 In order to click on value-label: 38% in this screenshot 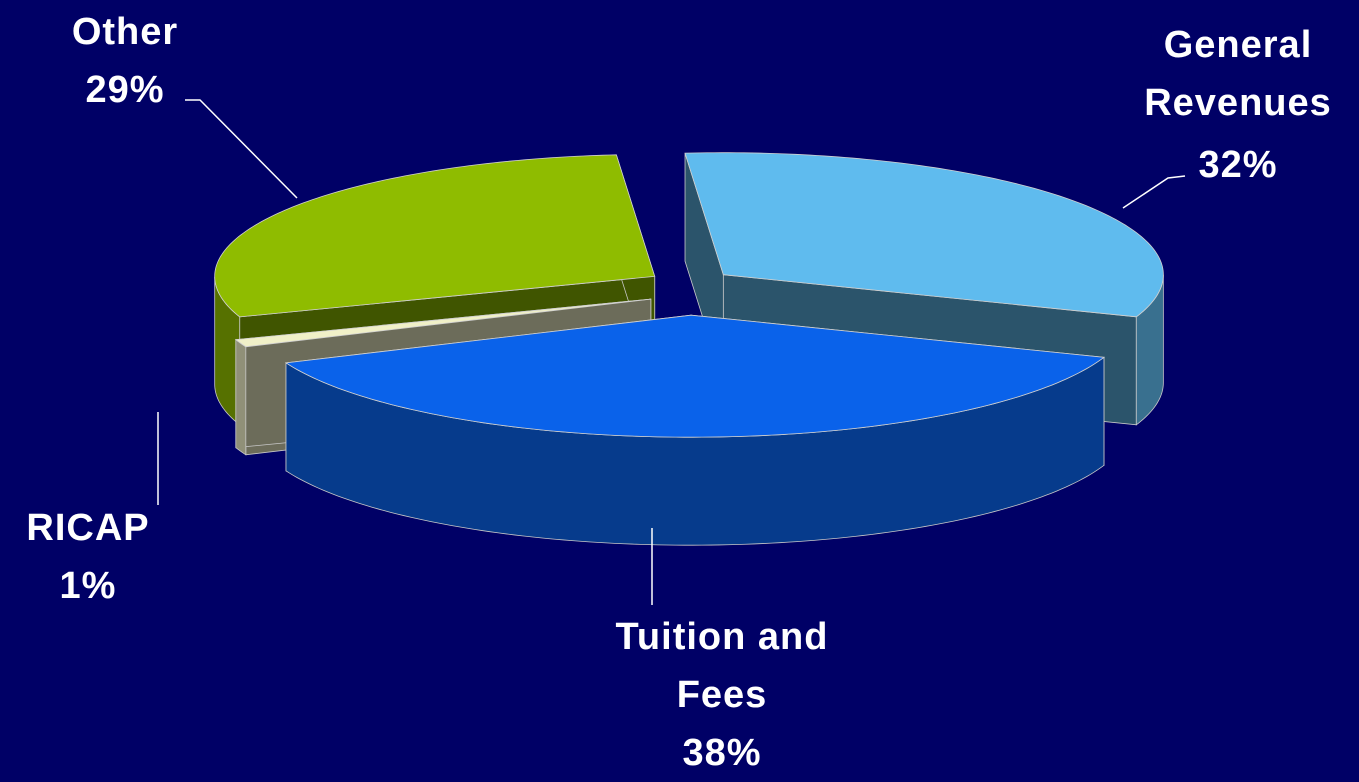, I will do `click(722, 753)`.